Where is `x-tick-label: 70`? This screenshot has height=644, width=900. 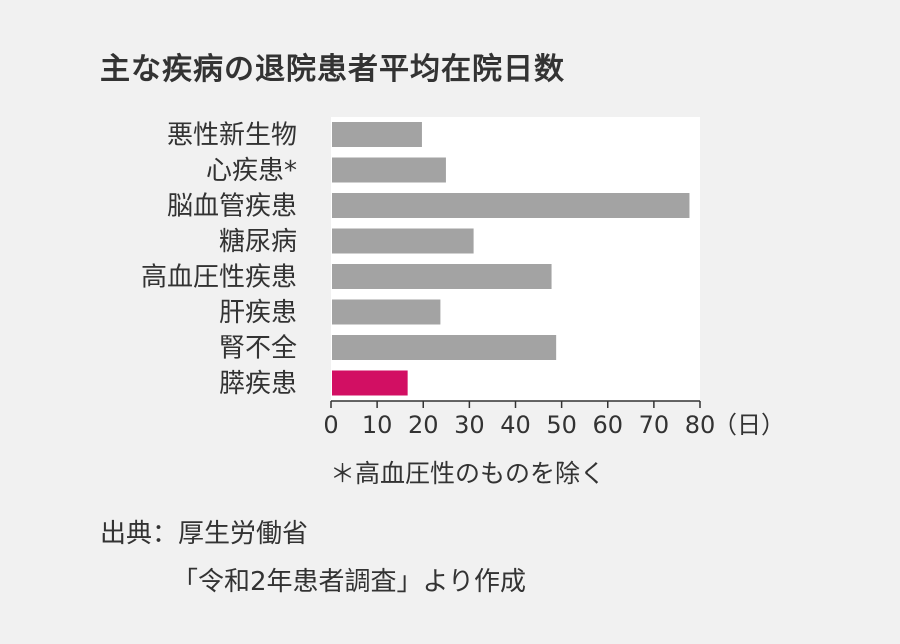
x-tick-label: 70 is located at coordinates (654, 425).